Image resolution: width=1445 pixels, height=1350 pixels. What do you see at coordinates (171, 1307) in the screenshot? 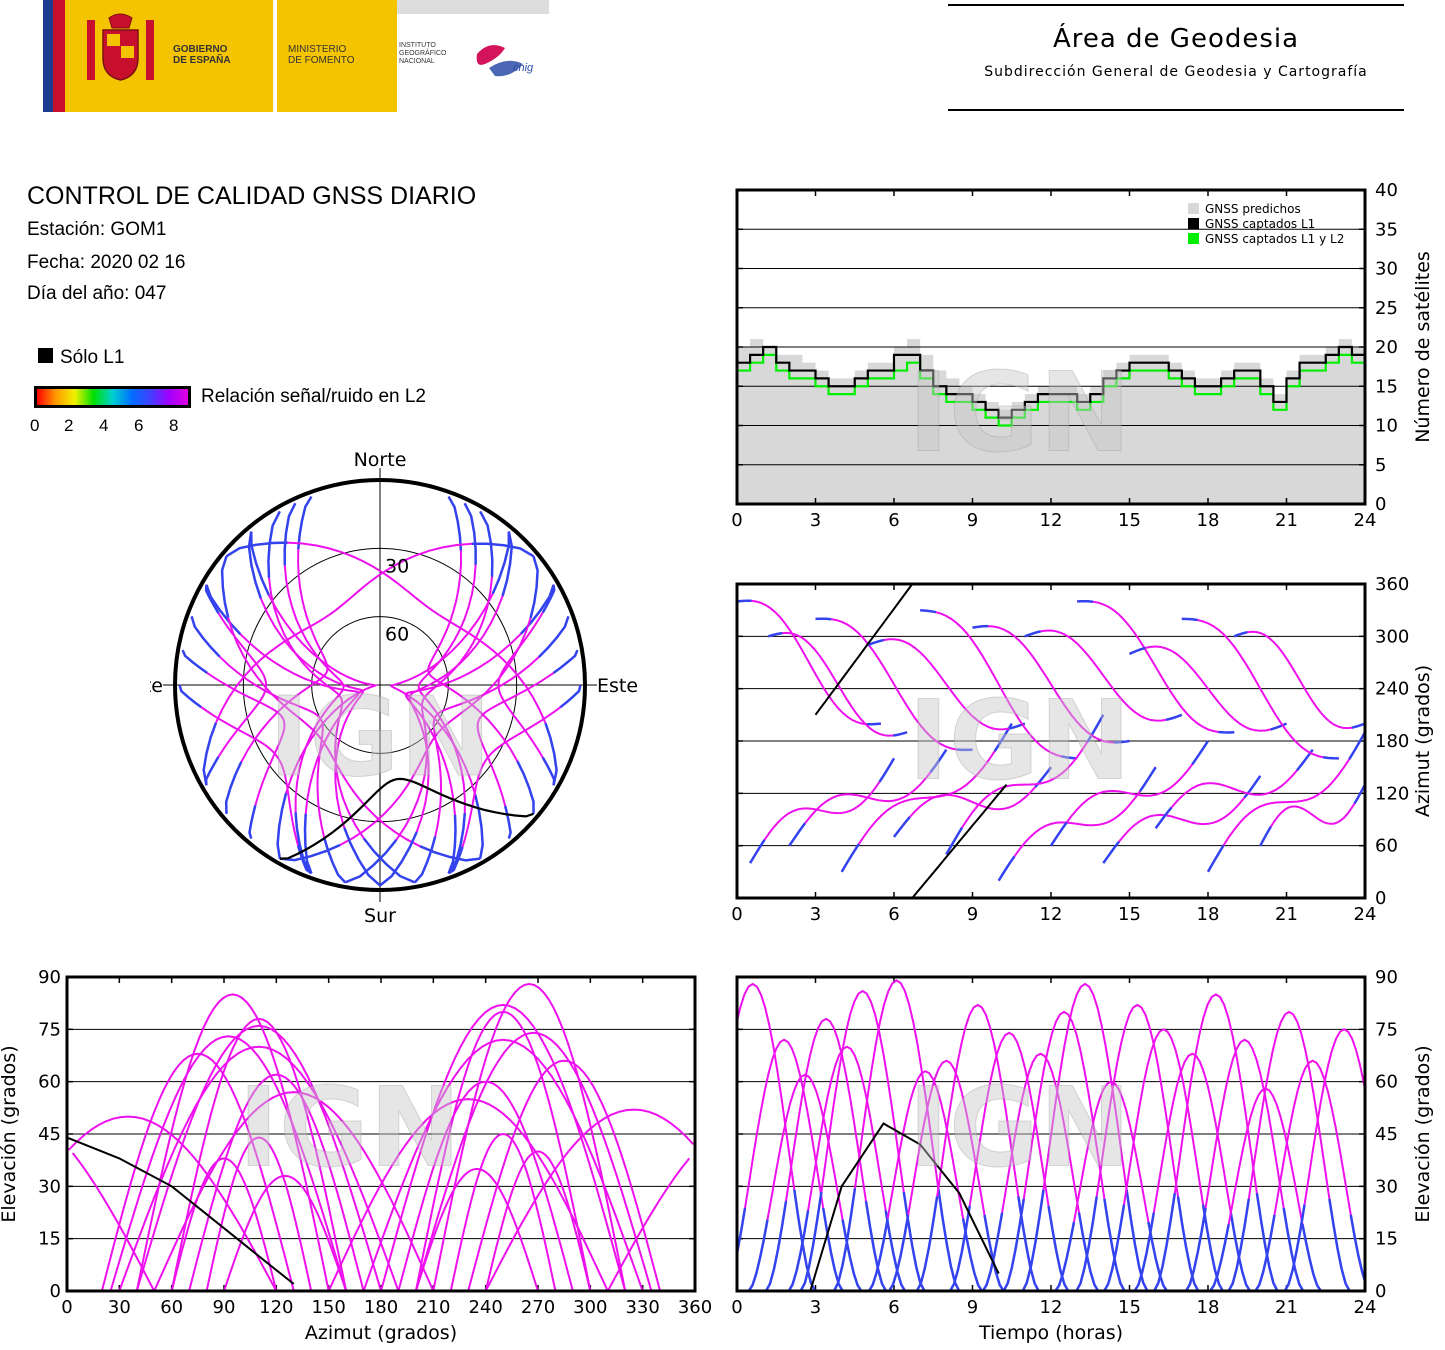
I see `x-tick-label: 60` at bounding box center [171, 1307].